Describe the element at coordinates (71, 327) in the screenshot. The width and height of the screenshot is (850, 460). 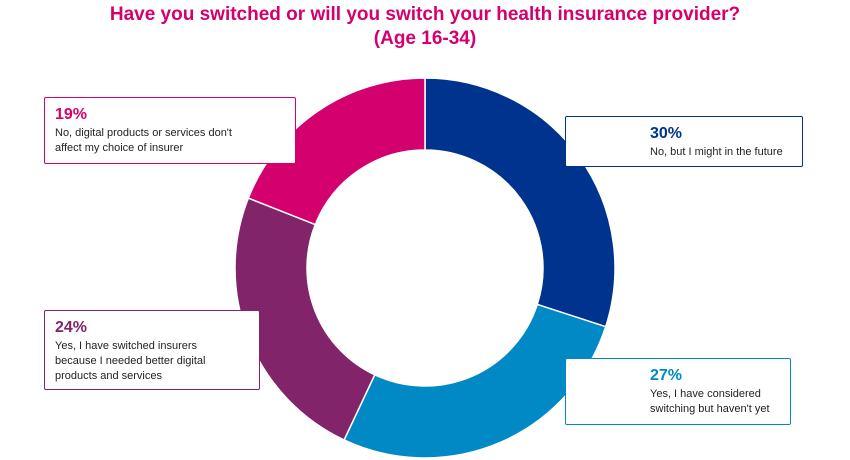
I see `value-label: 24%` at that location.